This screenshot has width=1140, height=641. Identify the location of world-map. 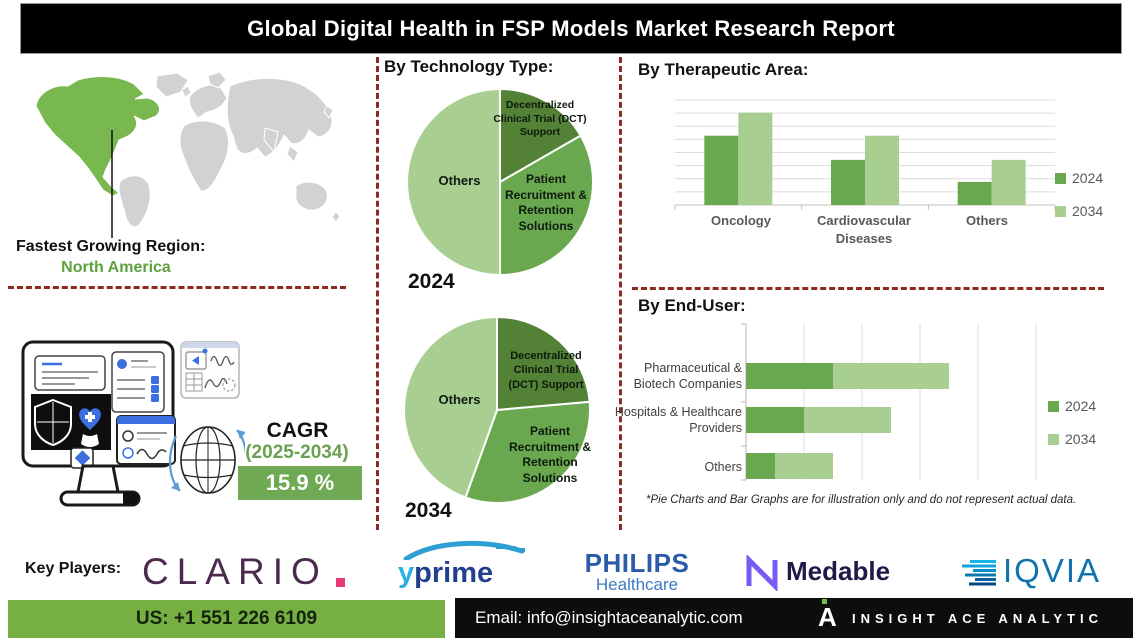
(188, 154).